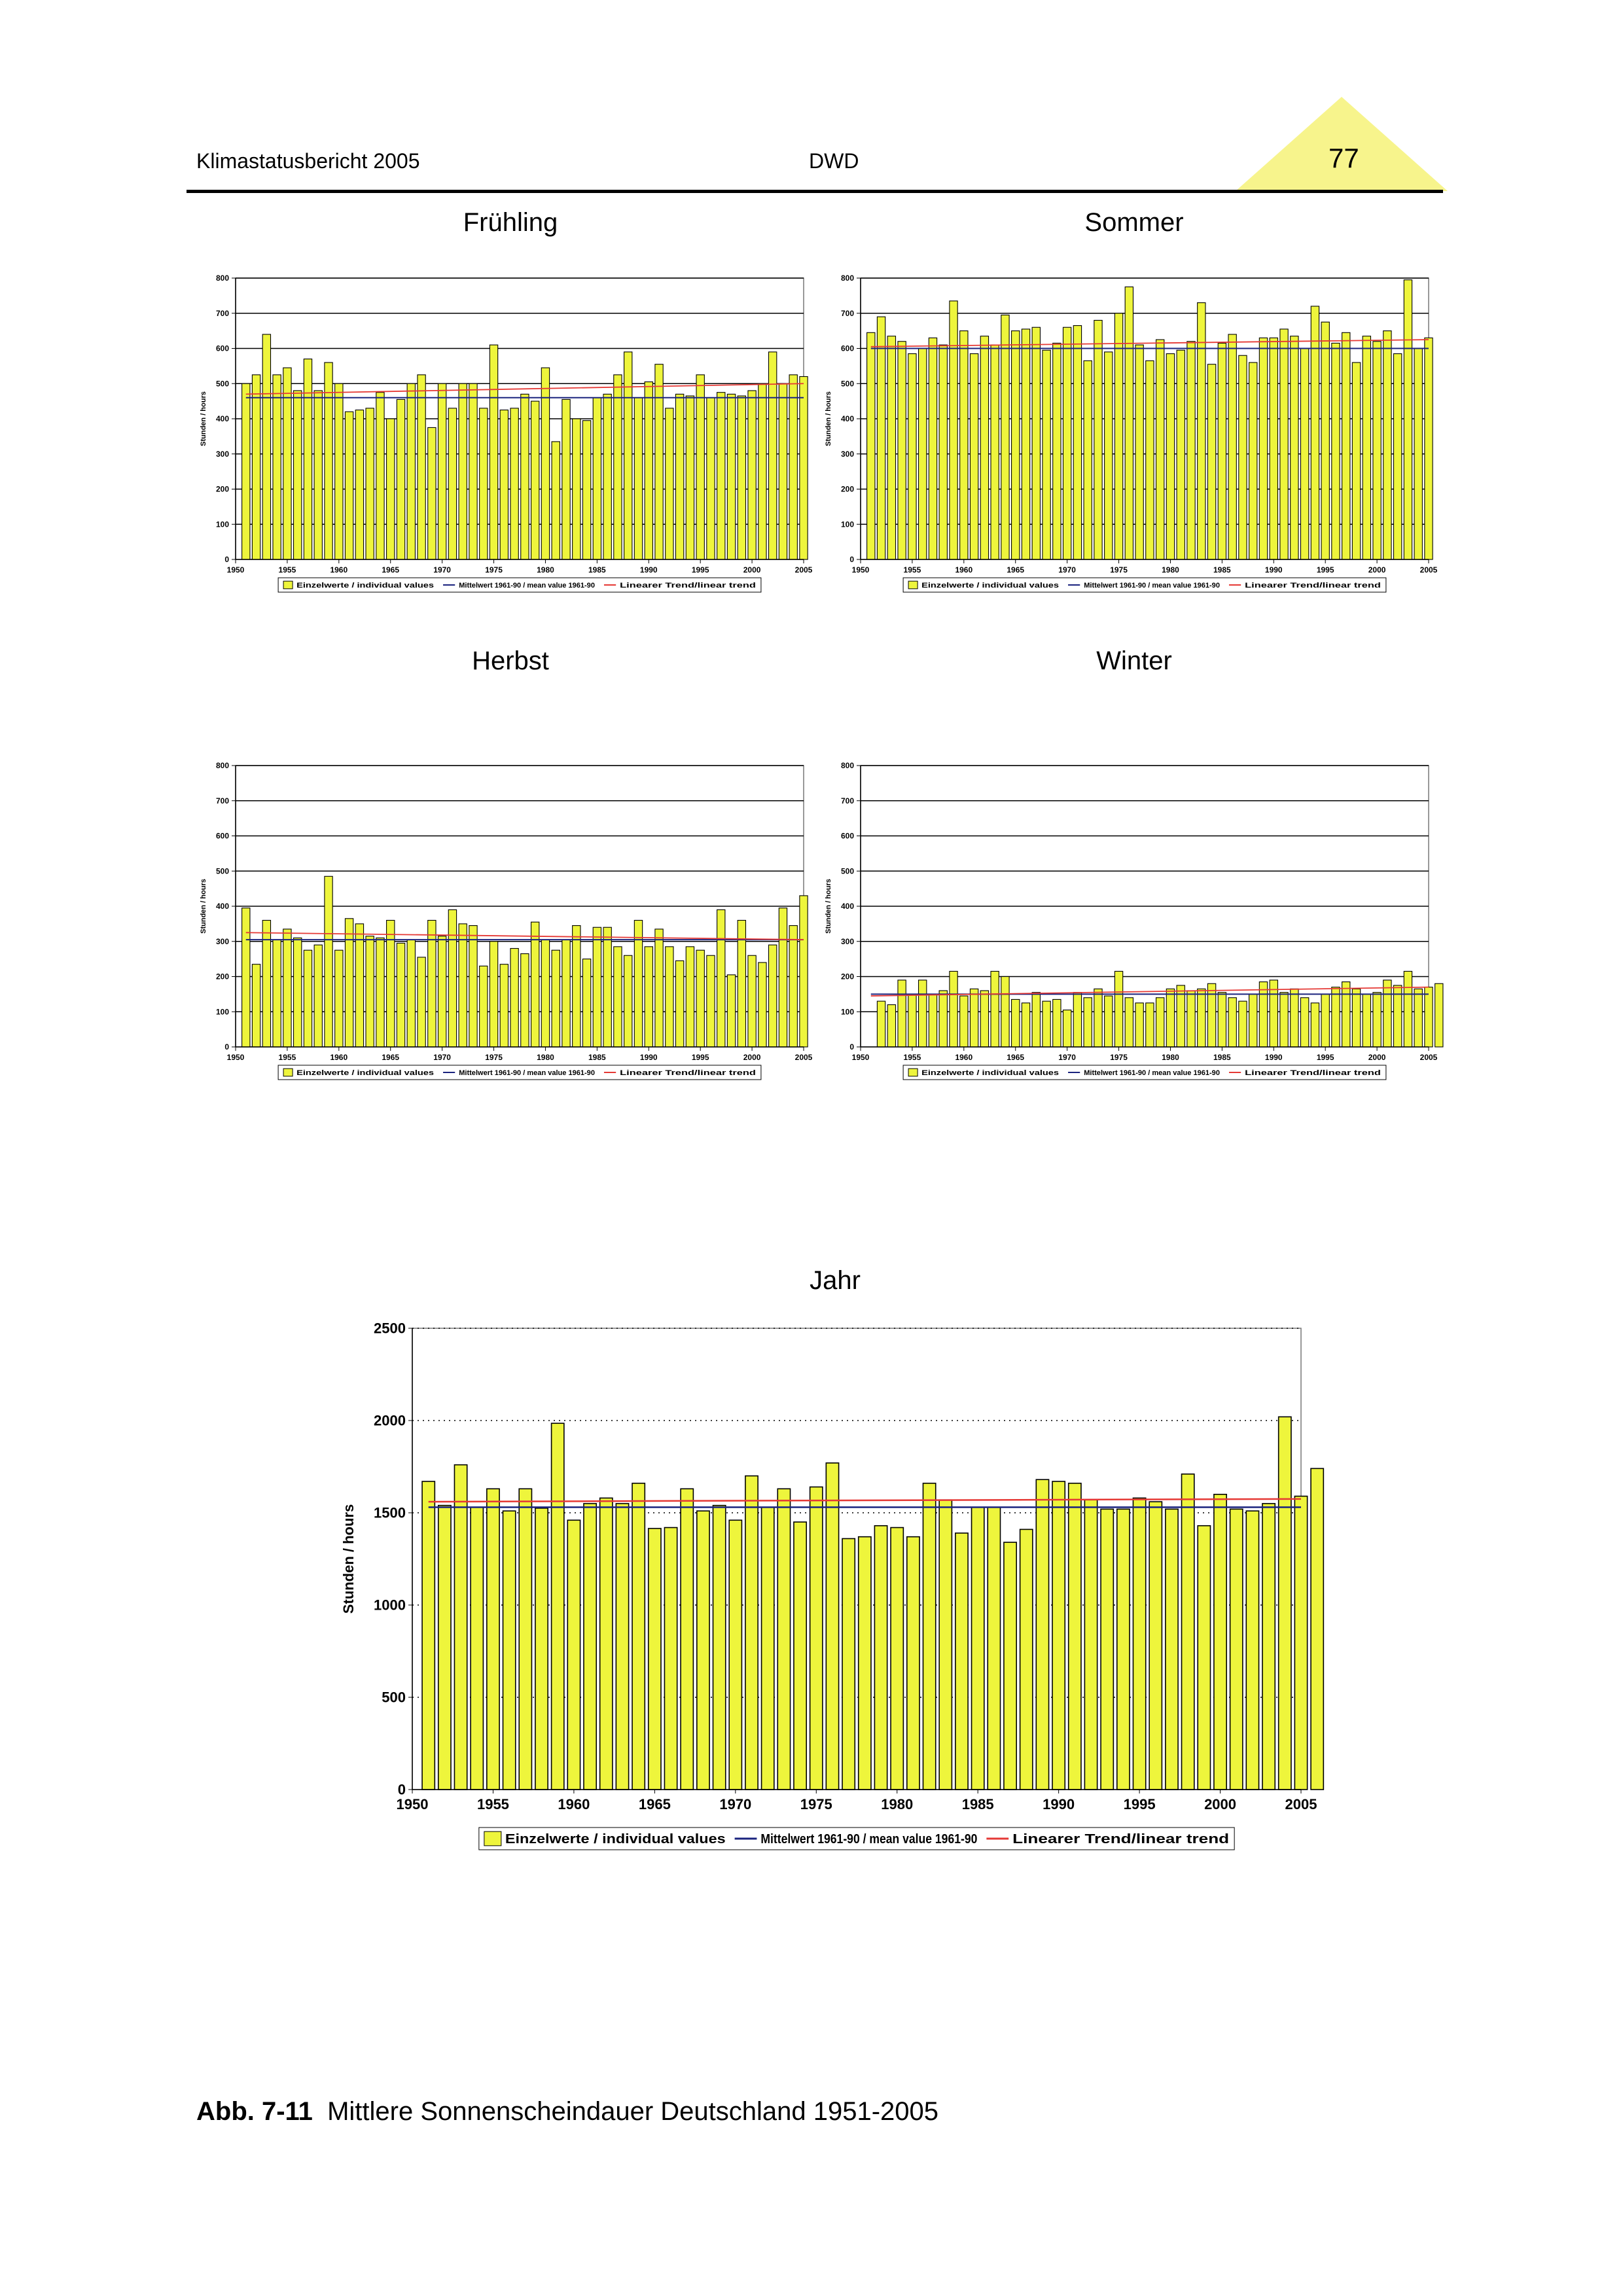 This screenshot has height=2296, width=1623. I want to click on legend-label-bars: Einzelwerte / individual values, so click(365, 586).